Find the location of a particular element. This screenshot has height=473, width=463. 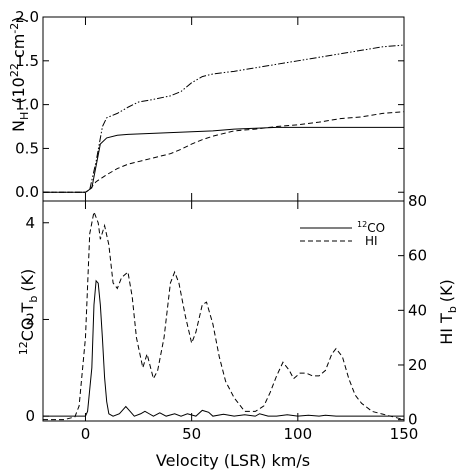

x-tick-label: 50 is located at coordinates (191, 434).